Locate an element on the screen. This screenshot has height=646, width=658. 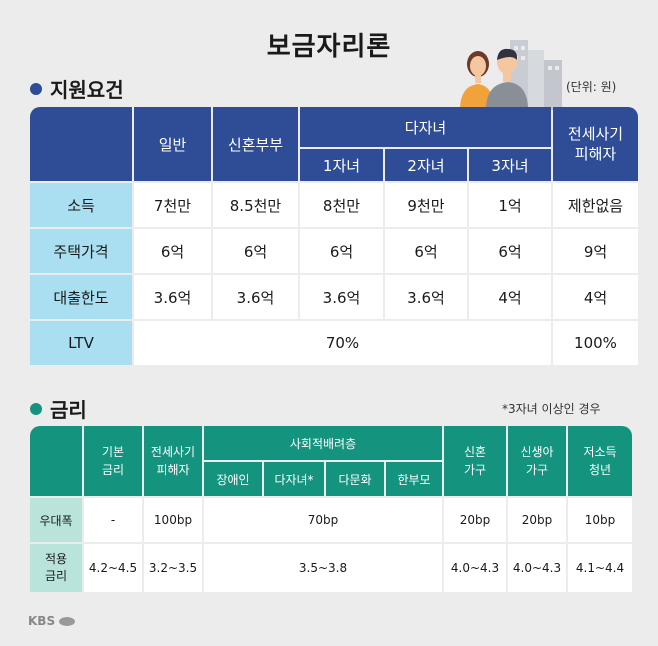
section-heading-rates: 금리 is located at coordinates (58, 408).